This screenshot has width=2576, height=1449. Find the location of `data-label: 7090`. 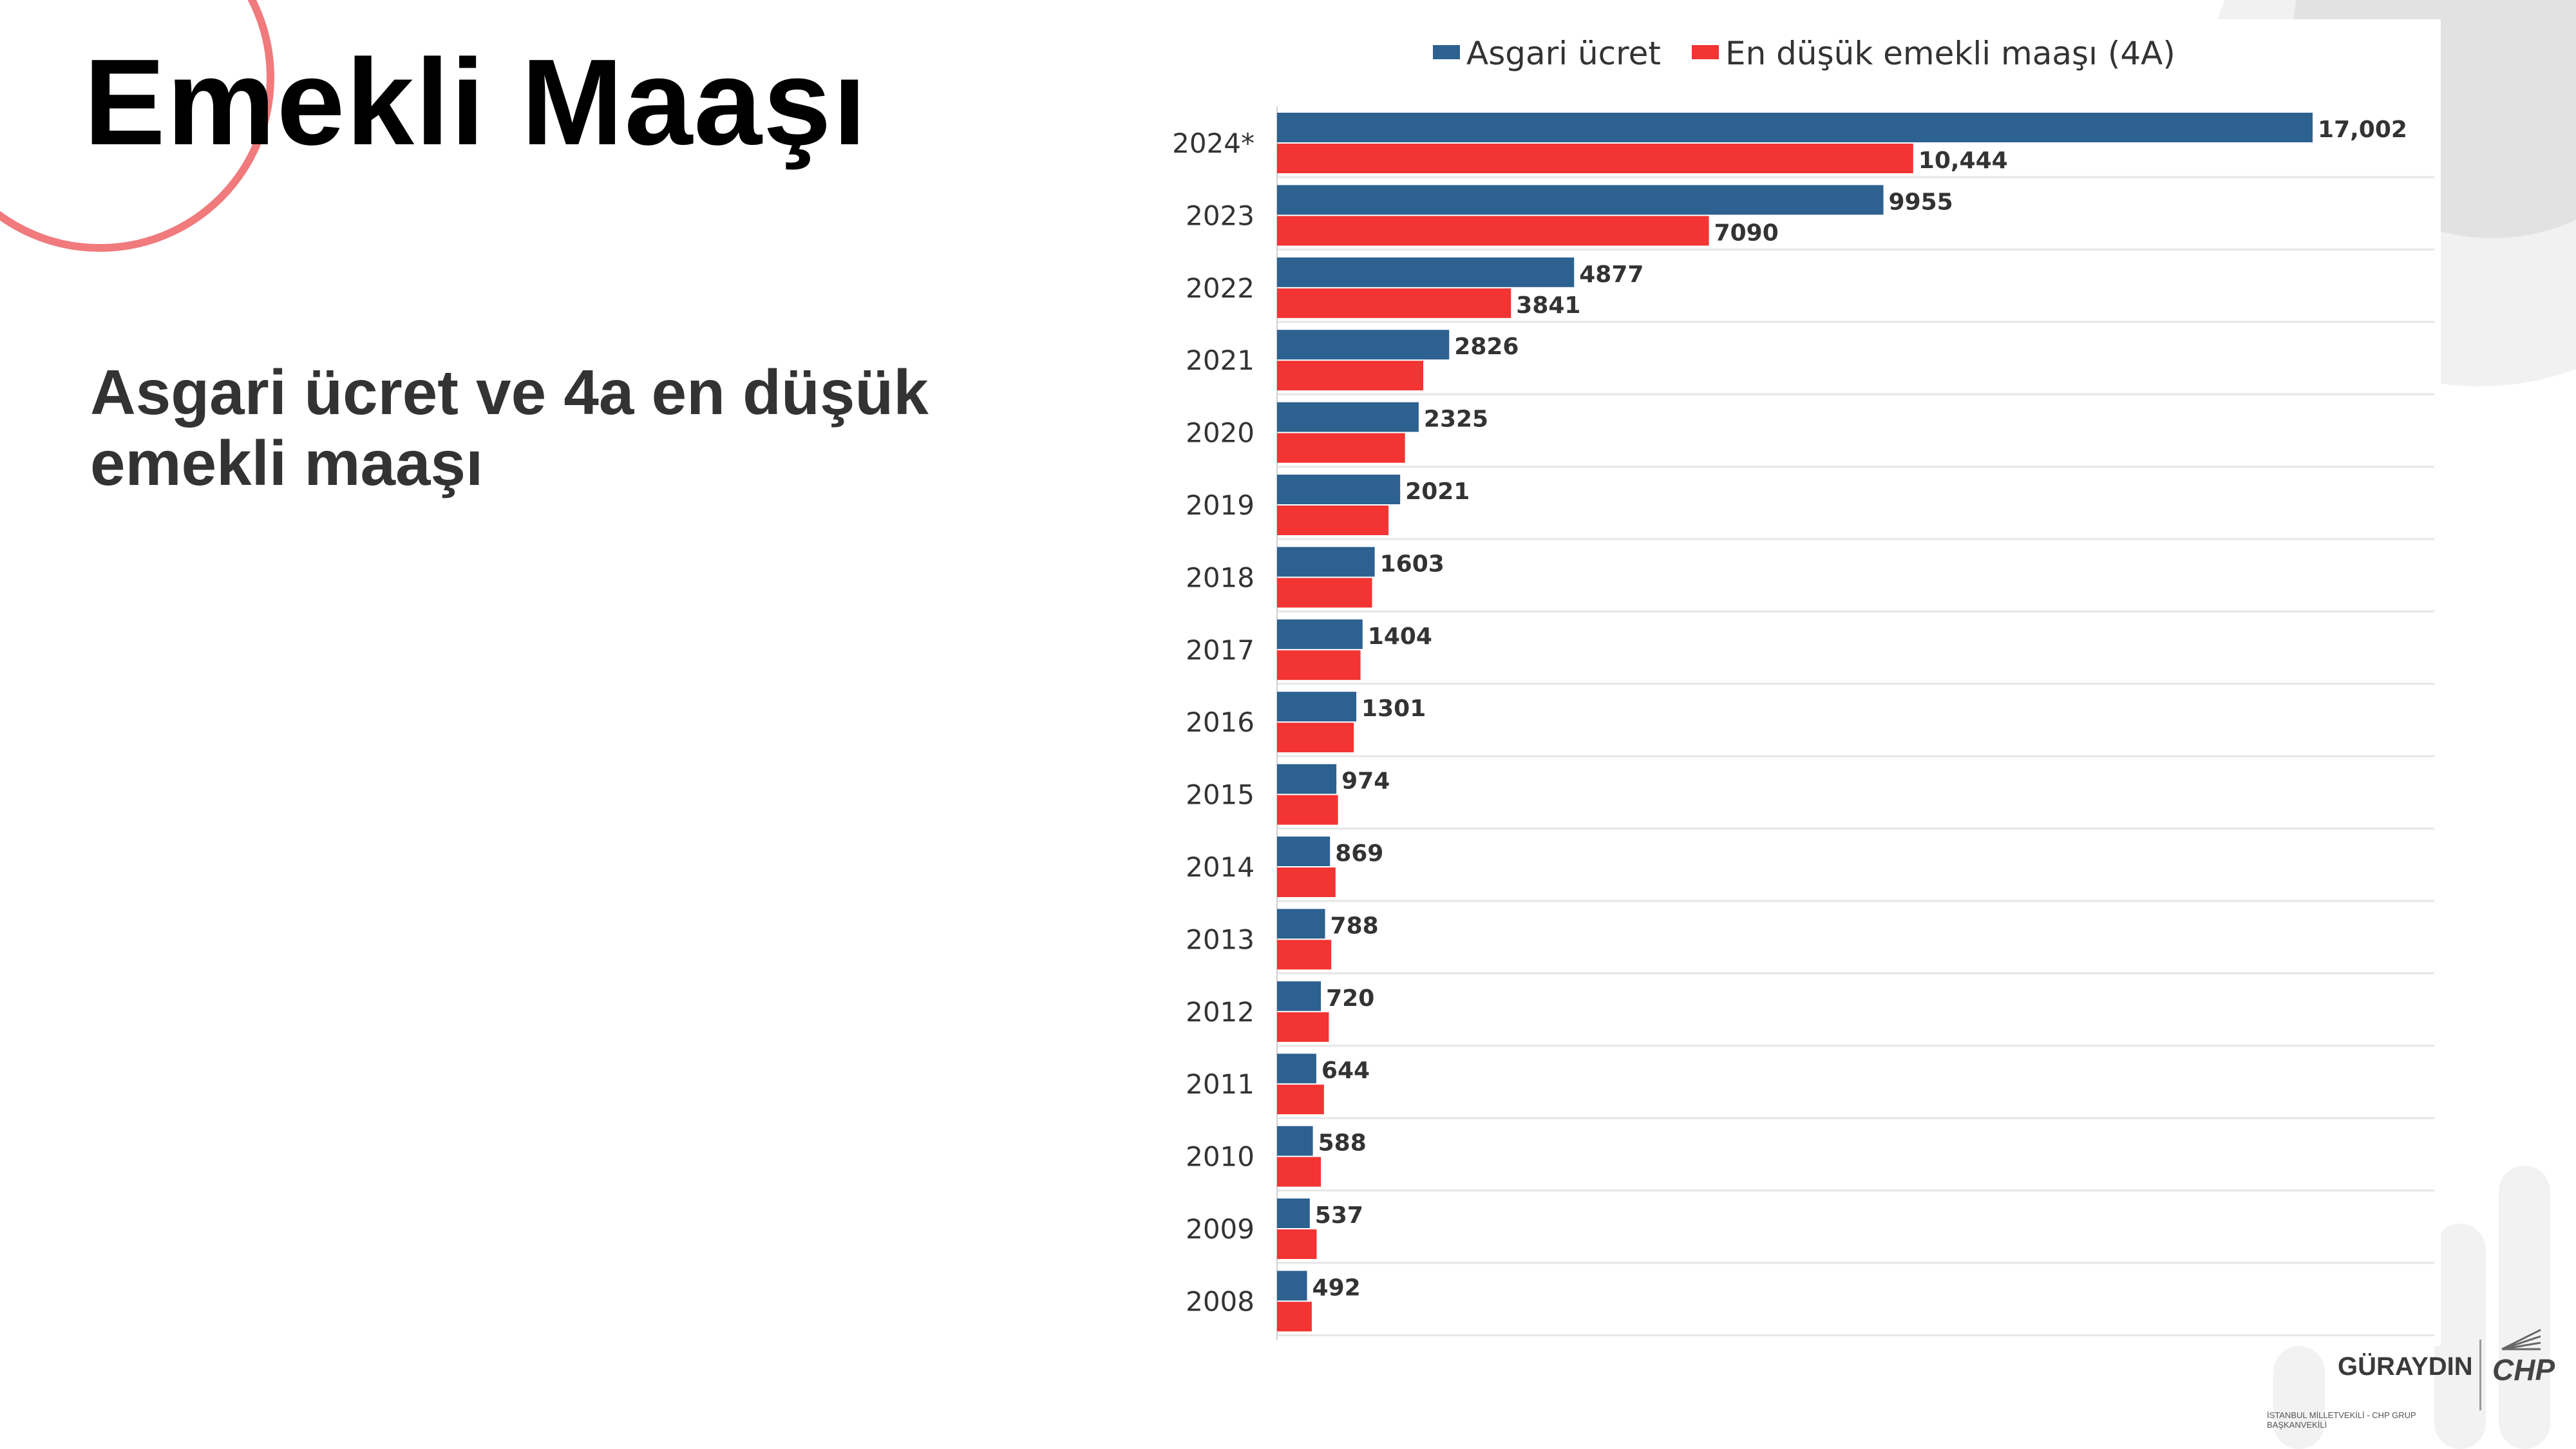

data-label: 7090 is located at coordinates (1746, 233).